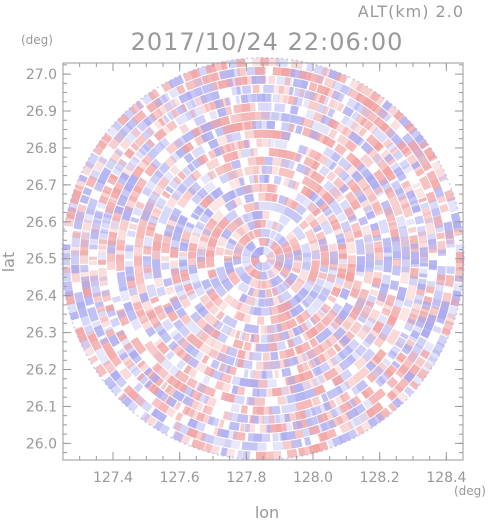 Image resolution: width=491 pixels, height=521 pixels. What do you see at coordinates (41, 112) in the screenshot?
I see `y-tick-label: 26.9` at bounding box center [41, 112].